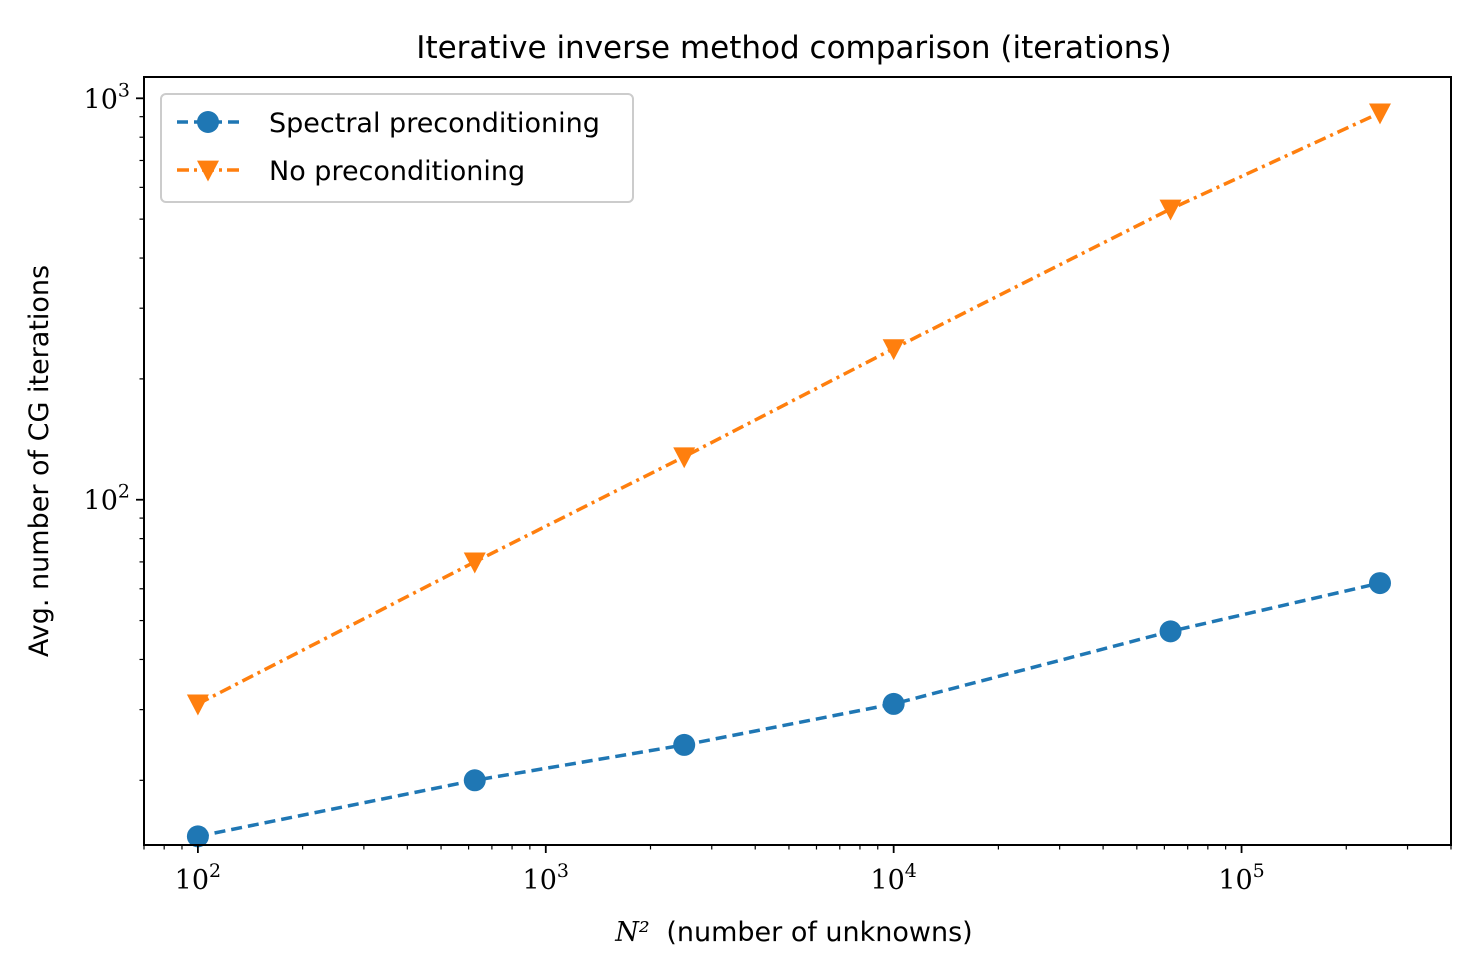 This screenshot has width=1475, height=975. I want to click on x-axis-label: N² (number of unknowns), so click(793, 932).